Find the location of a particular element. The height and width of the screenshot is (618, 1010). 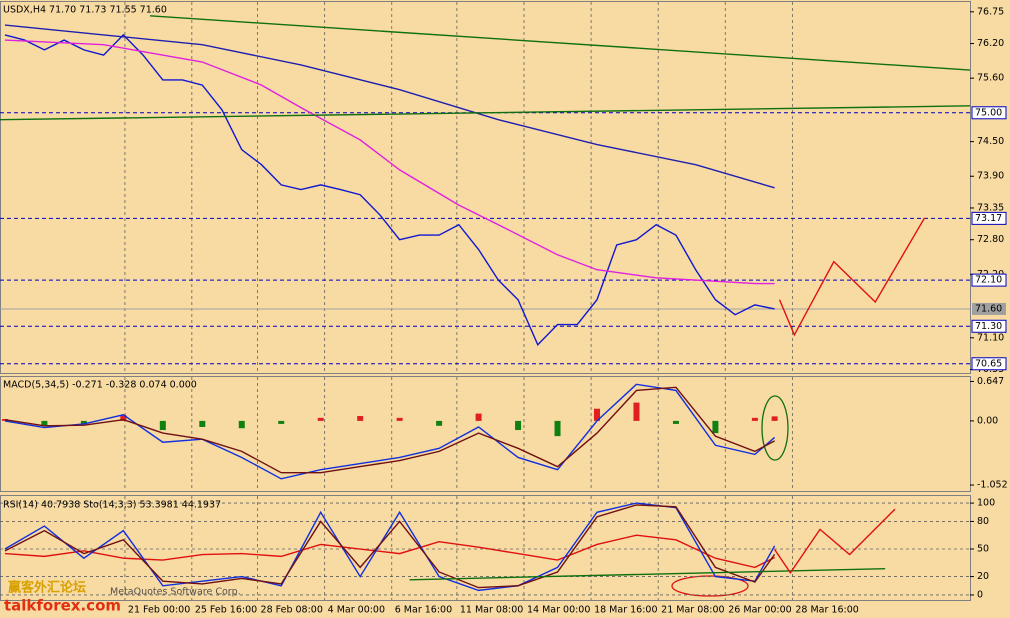

level-label: 71.30 is located at coordinates (988, 326).